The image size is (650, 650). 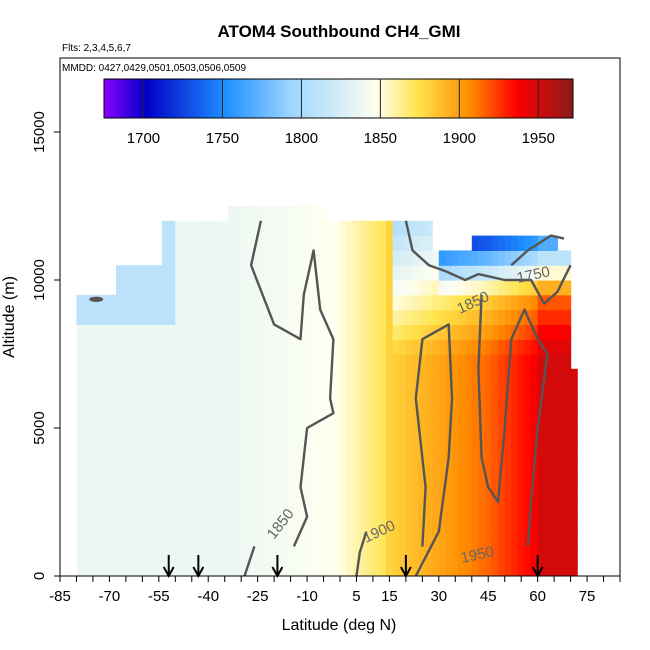 What do you see at coordinates (335, 590) in the screenshot?
I see `x-axis: -85 -70 -55 -40 -25 -10 5 15 30 45 60 75` at bounding box center [335, 590].